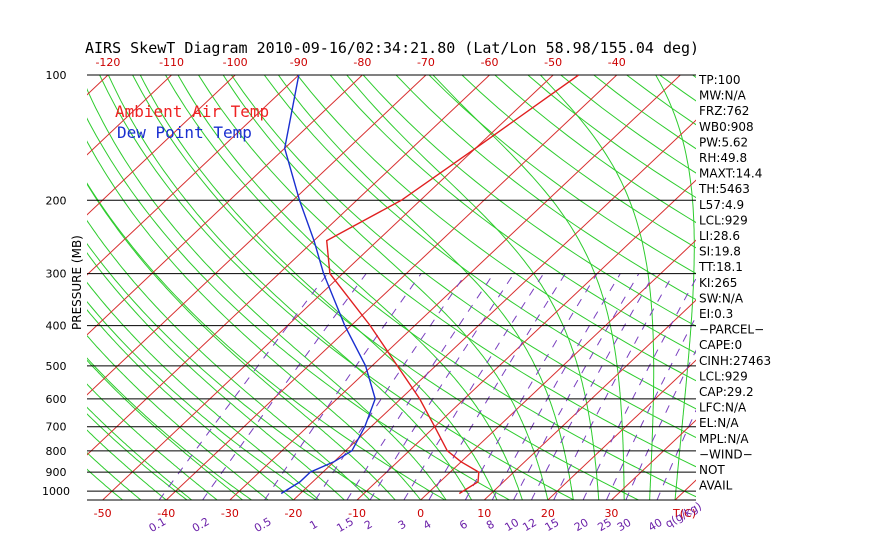 The height and width of the screenshot is (560, 870). Describe the element at coordinates (463, 525) in the screenshot. I see `mixing-ratio-label: 6` at that location.